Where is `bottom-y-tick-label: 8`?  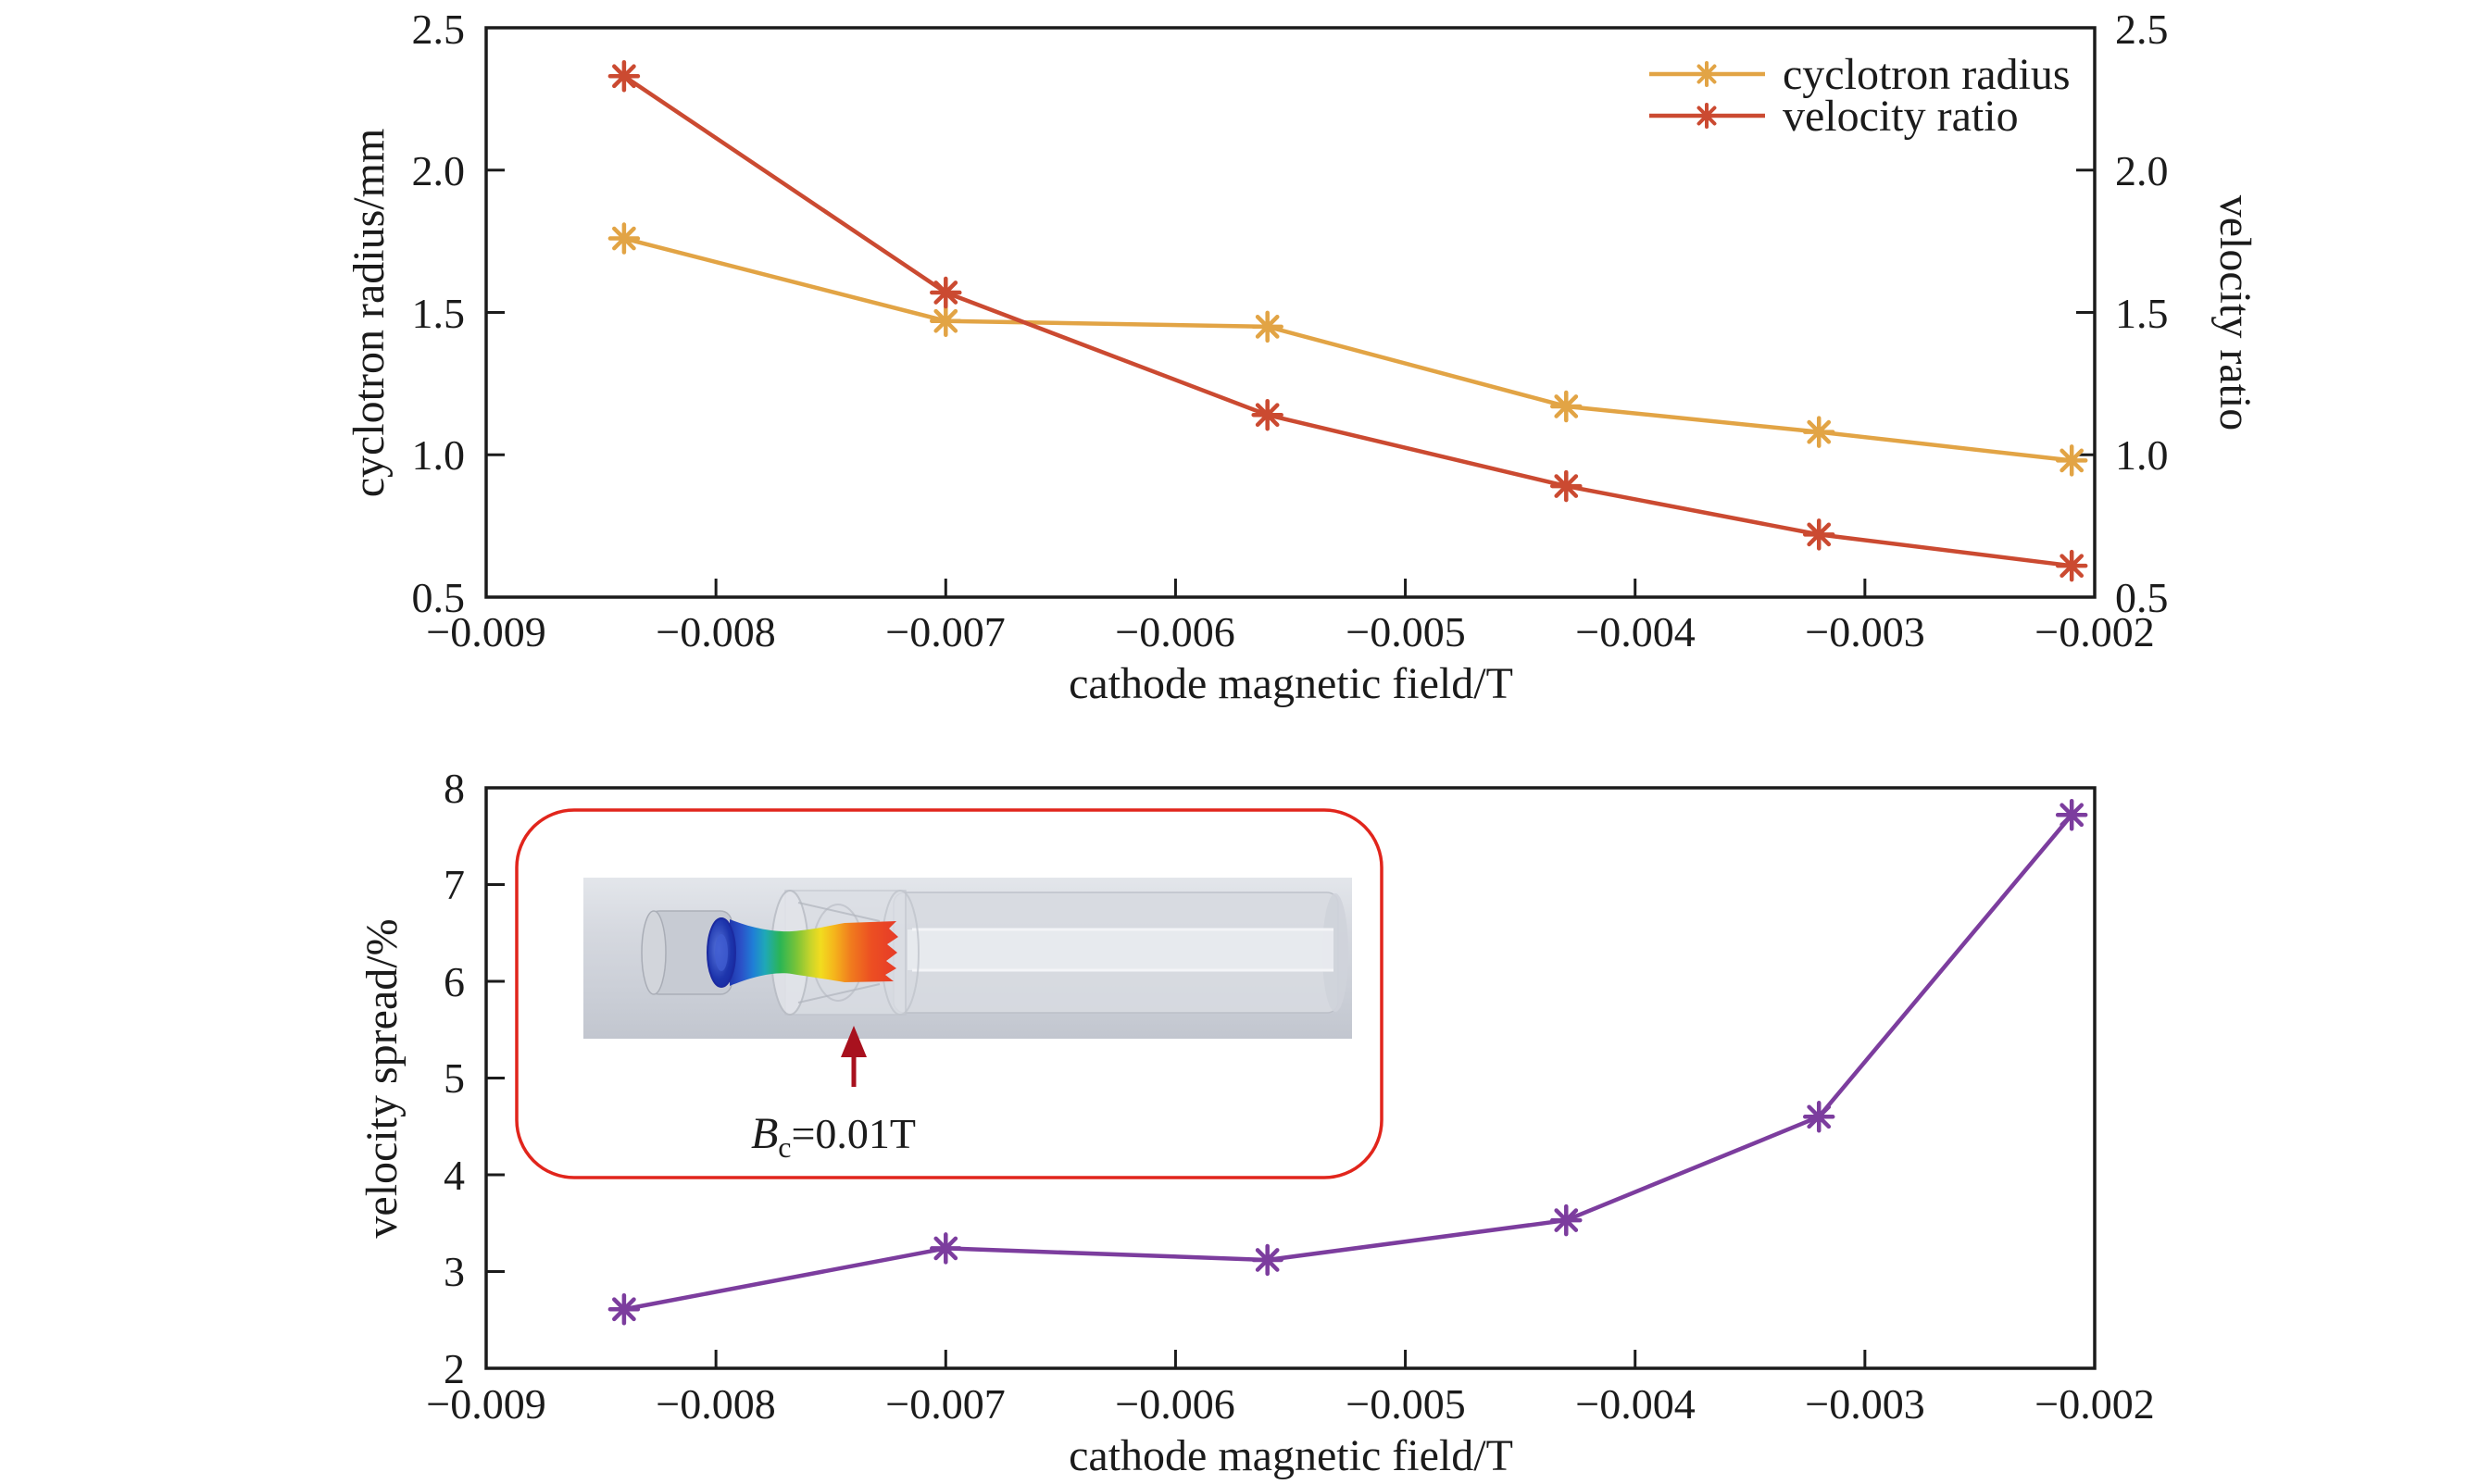
bottom-y-tick-label: 8 is located at coordinates (454, 788).